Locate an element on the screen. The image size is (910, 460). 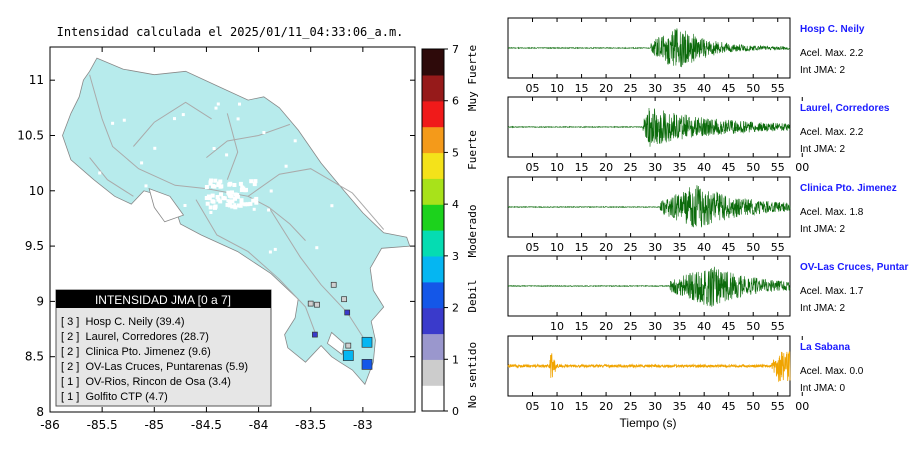
legend-item: [ 2 ] Laurel, Corredores (28.7) is located at coordinates (135, 337).